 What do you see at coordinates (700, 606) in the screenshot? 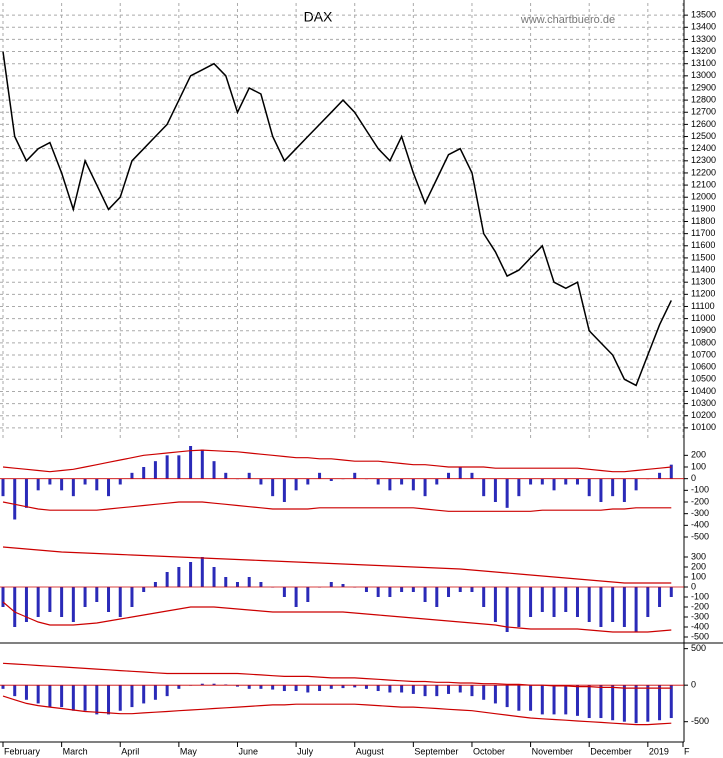
I see `y-tick-label: -200` at bounding box center [700, 606].